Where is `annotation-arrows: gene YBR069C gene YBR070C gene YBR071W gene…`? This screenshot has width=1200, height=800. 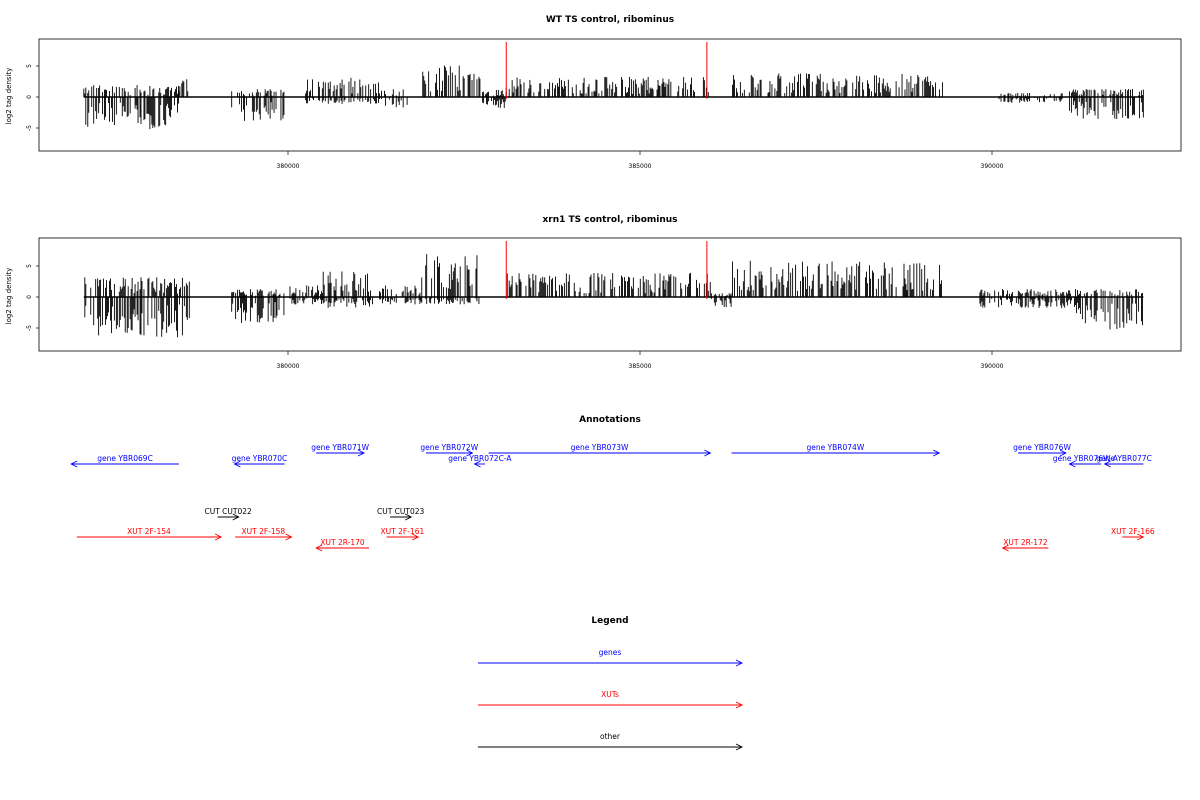
annotation-arrows: gene YBR069C gene YBR070C gene YBR071W gene… is located at coordinates (612, 497).